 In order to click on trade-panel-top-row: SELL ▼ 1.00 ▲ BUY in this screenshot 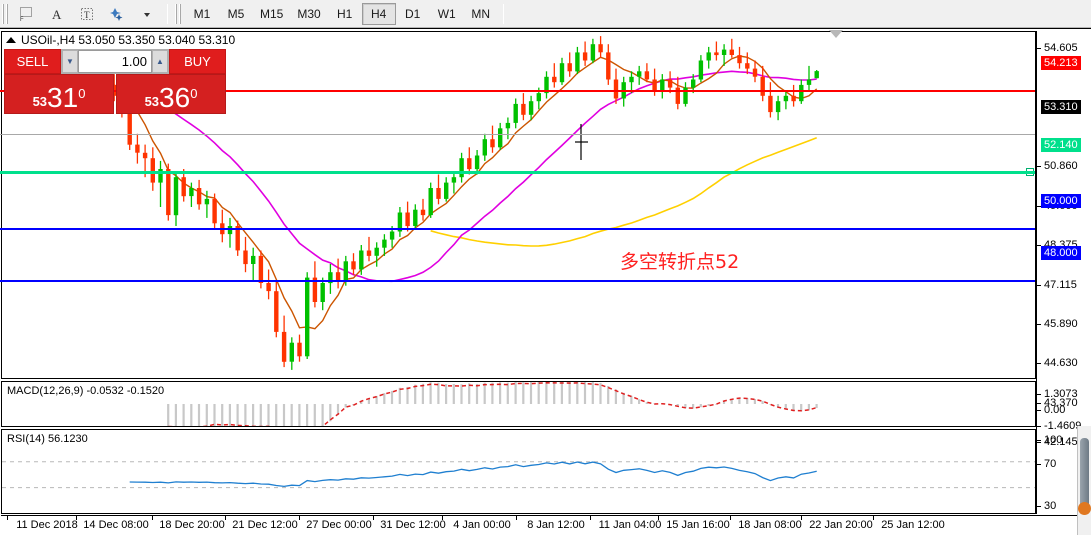, I will do `click(115, 61)`.